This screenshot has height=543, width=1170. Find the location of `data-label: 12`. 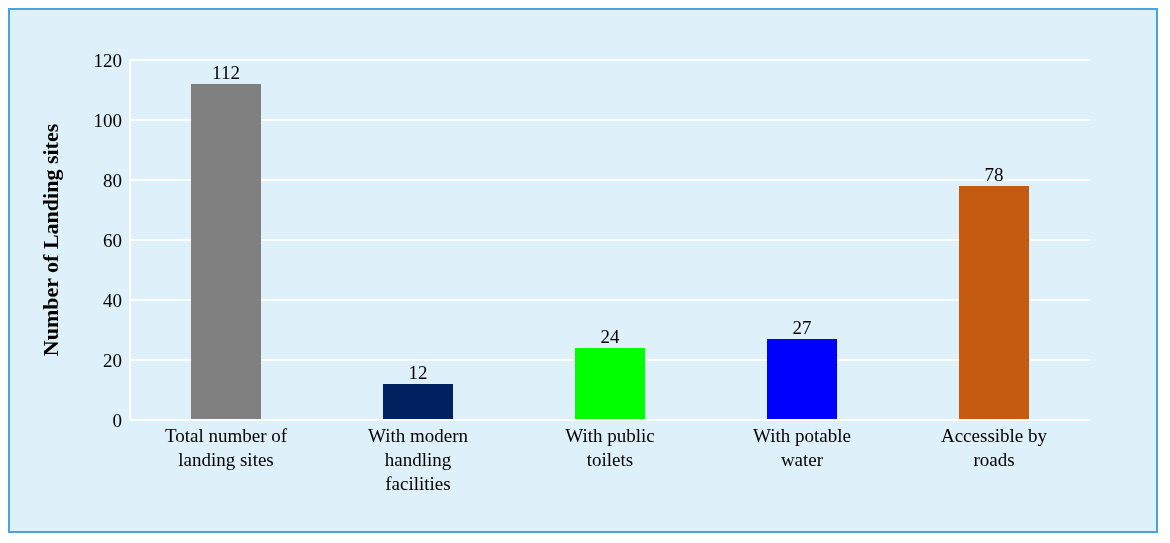

data-label: 12 is located at coordinates (418, 372).